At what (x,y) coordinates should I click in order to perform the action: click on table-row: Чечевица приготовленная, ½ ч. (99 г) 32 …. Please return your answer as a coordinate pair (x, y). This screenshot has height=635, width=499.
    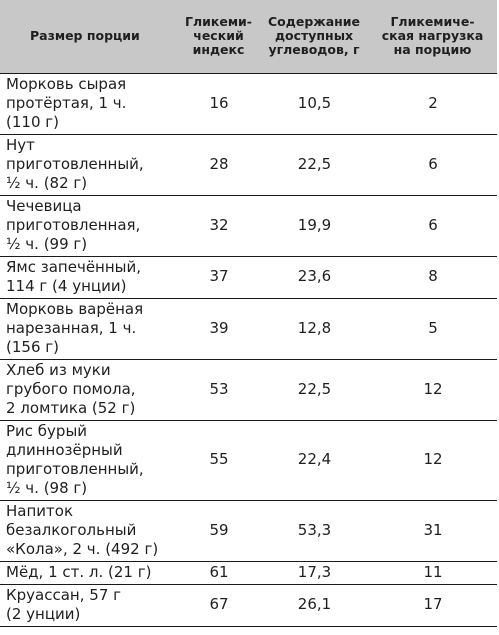
    Looking at the image, I should click on (248, 225).